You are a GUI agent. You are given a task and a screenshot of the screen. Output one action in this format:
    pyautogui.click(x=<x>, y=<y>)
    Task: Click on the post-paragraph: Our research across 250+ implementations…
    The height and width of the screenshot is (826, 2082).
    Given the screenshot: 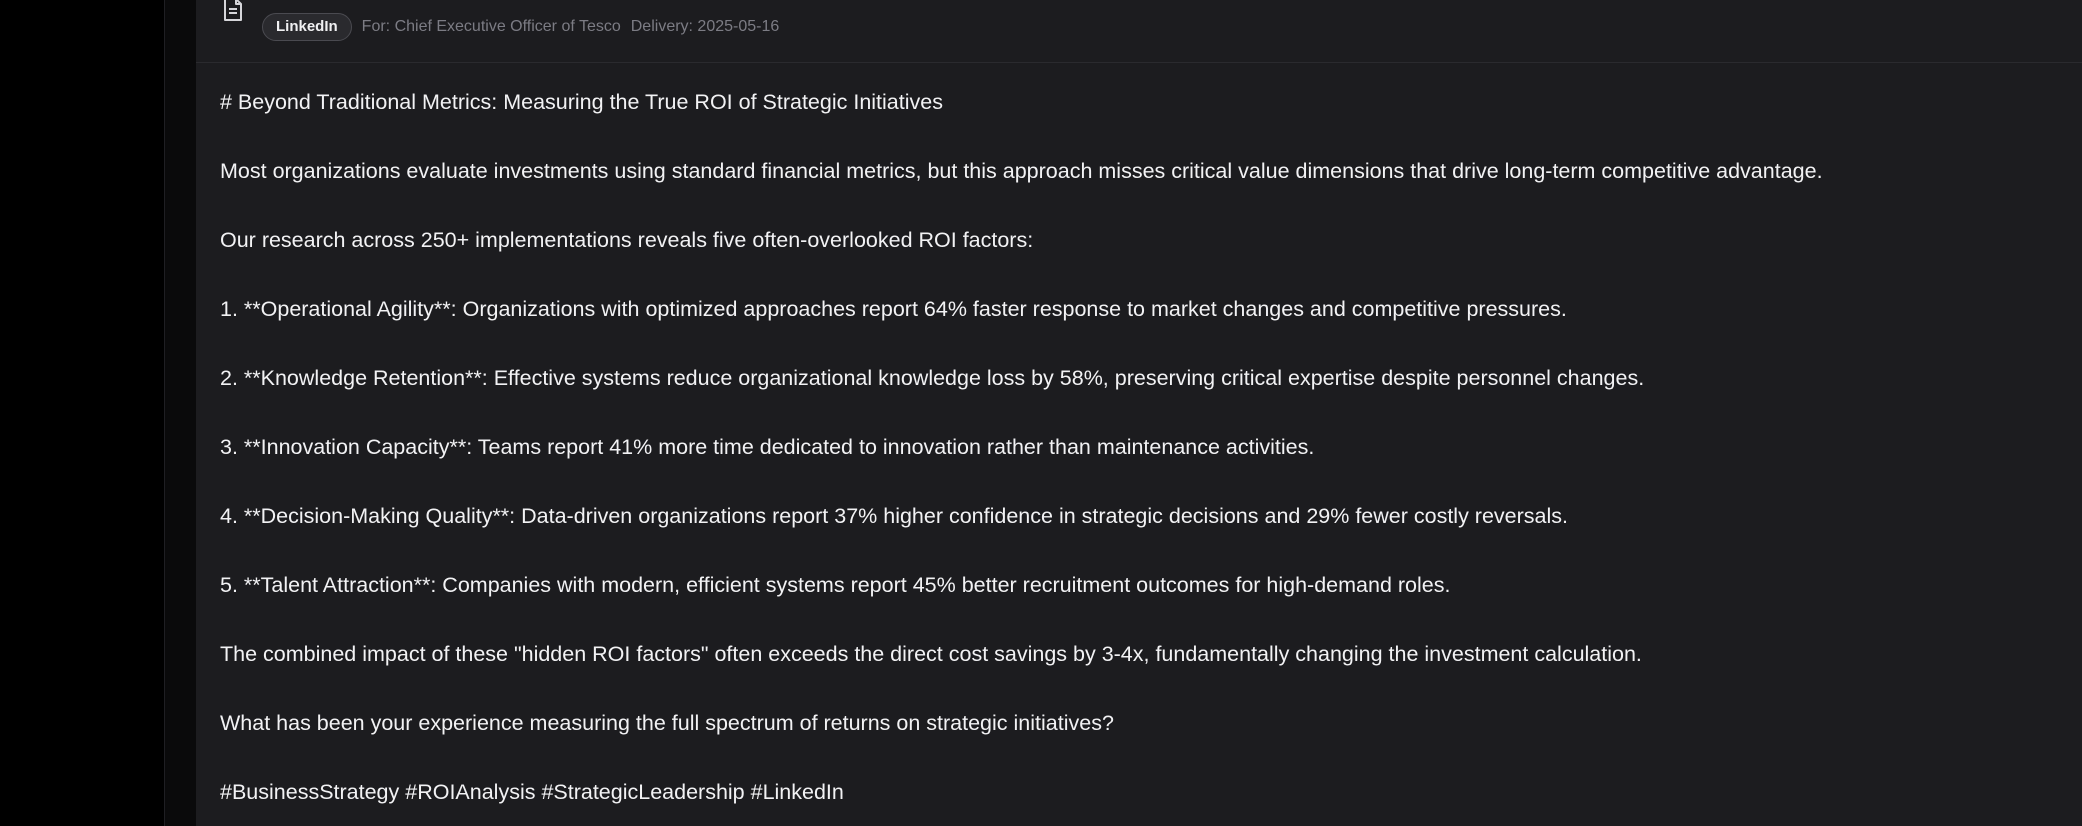 What is the action you would take?
    pyautogui.click(x=627, y=240)
    